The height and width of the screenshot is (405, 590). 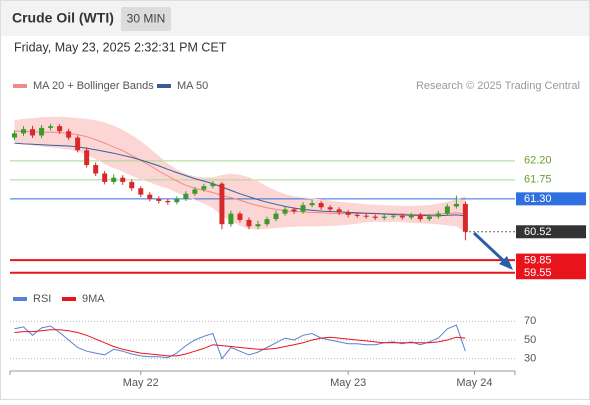 What do you see at coordinates (538, 260) in the screenshot?
I see `level-label: 59.85` at bounding box center [538, 260].